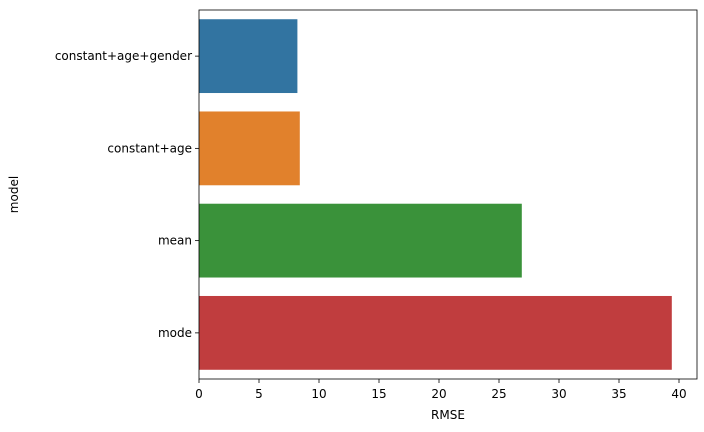 The image size is (704, 432). I want to click on y-tick-label: constant+age+gender, so click(123, 56).